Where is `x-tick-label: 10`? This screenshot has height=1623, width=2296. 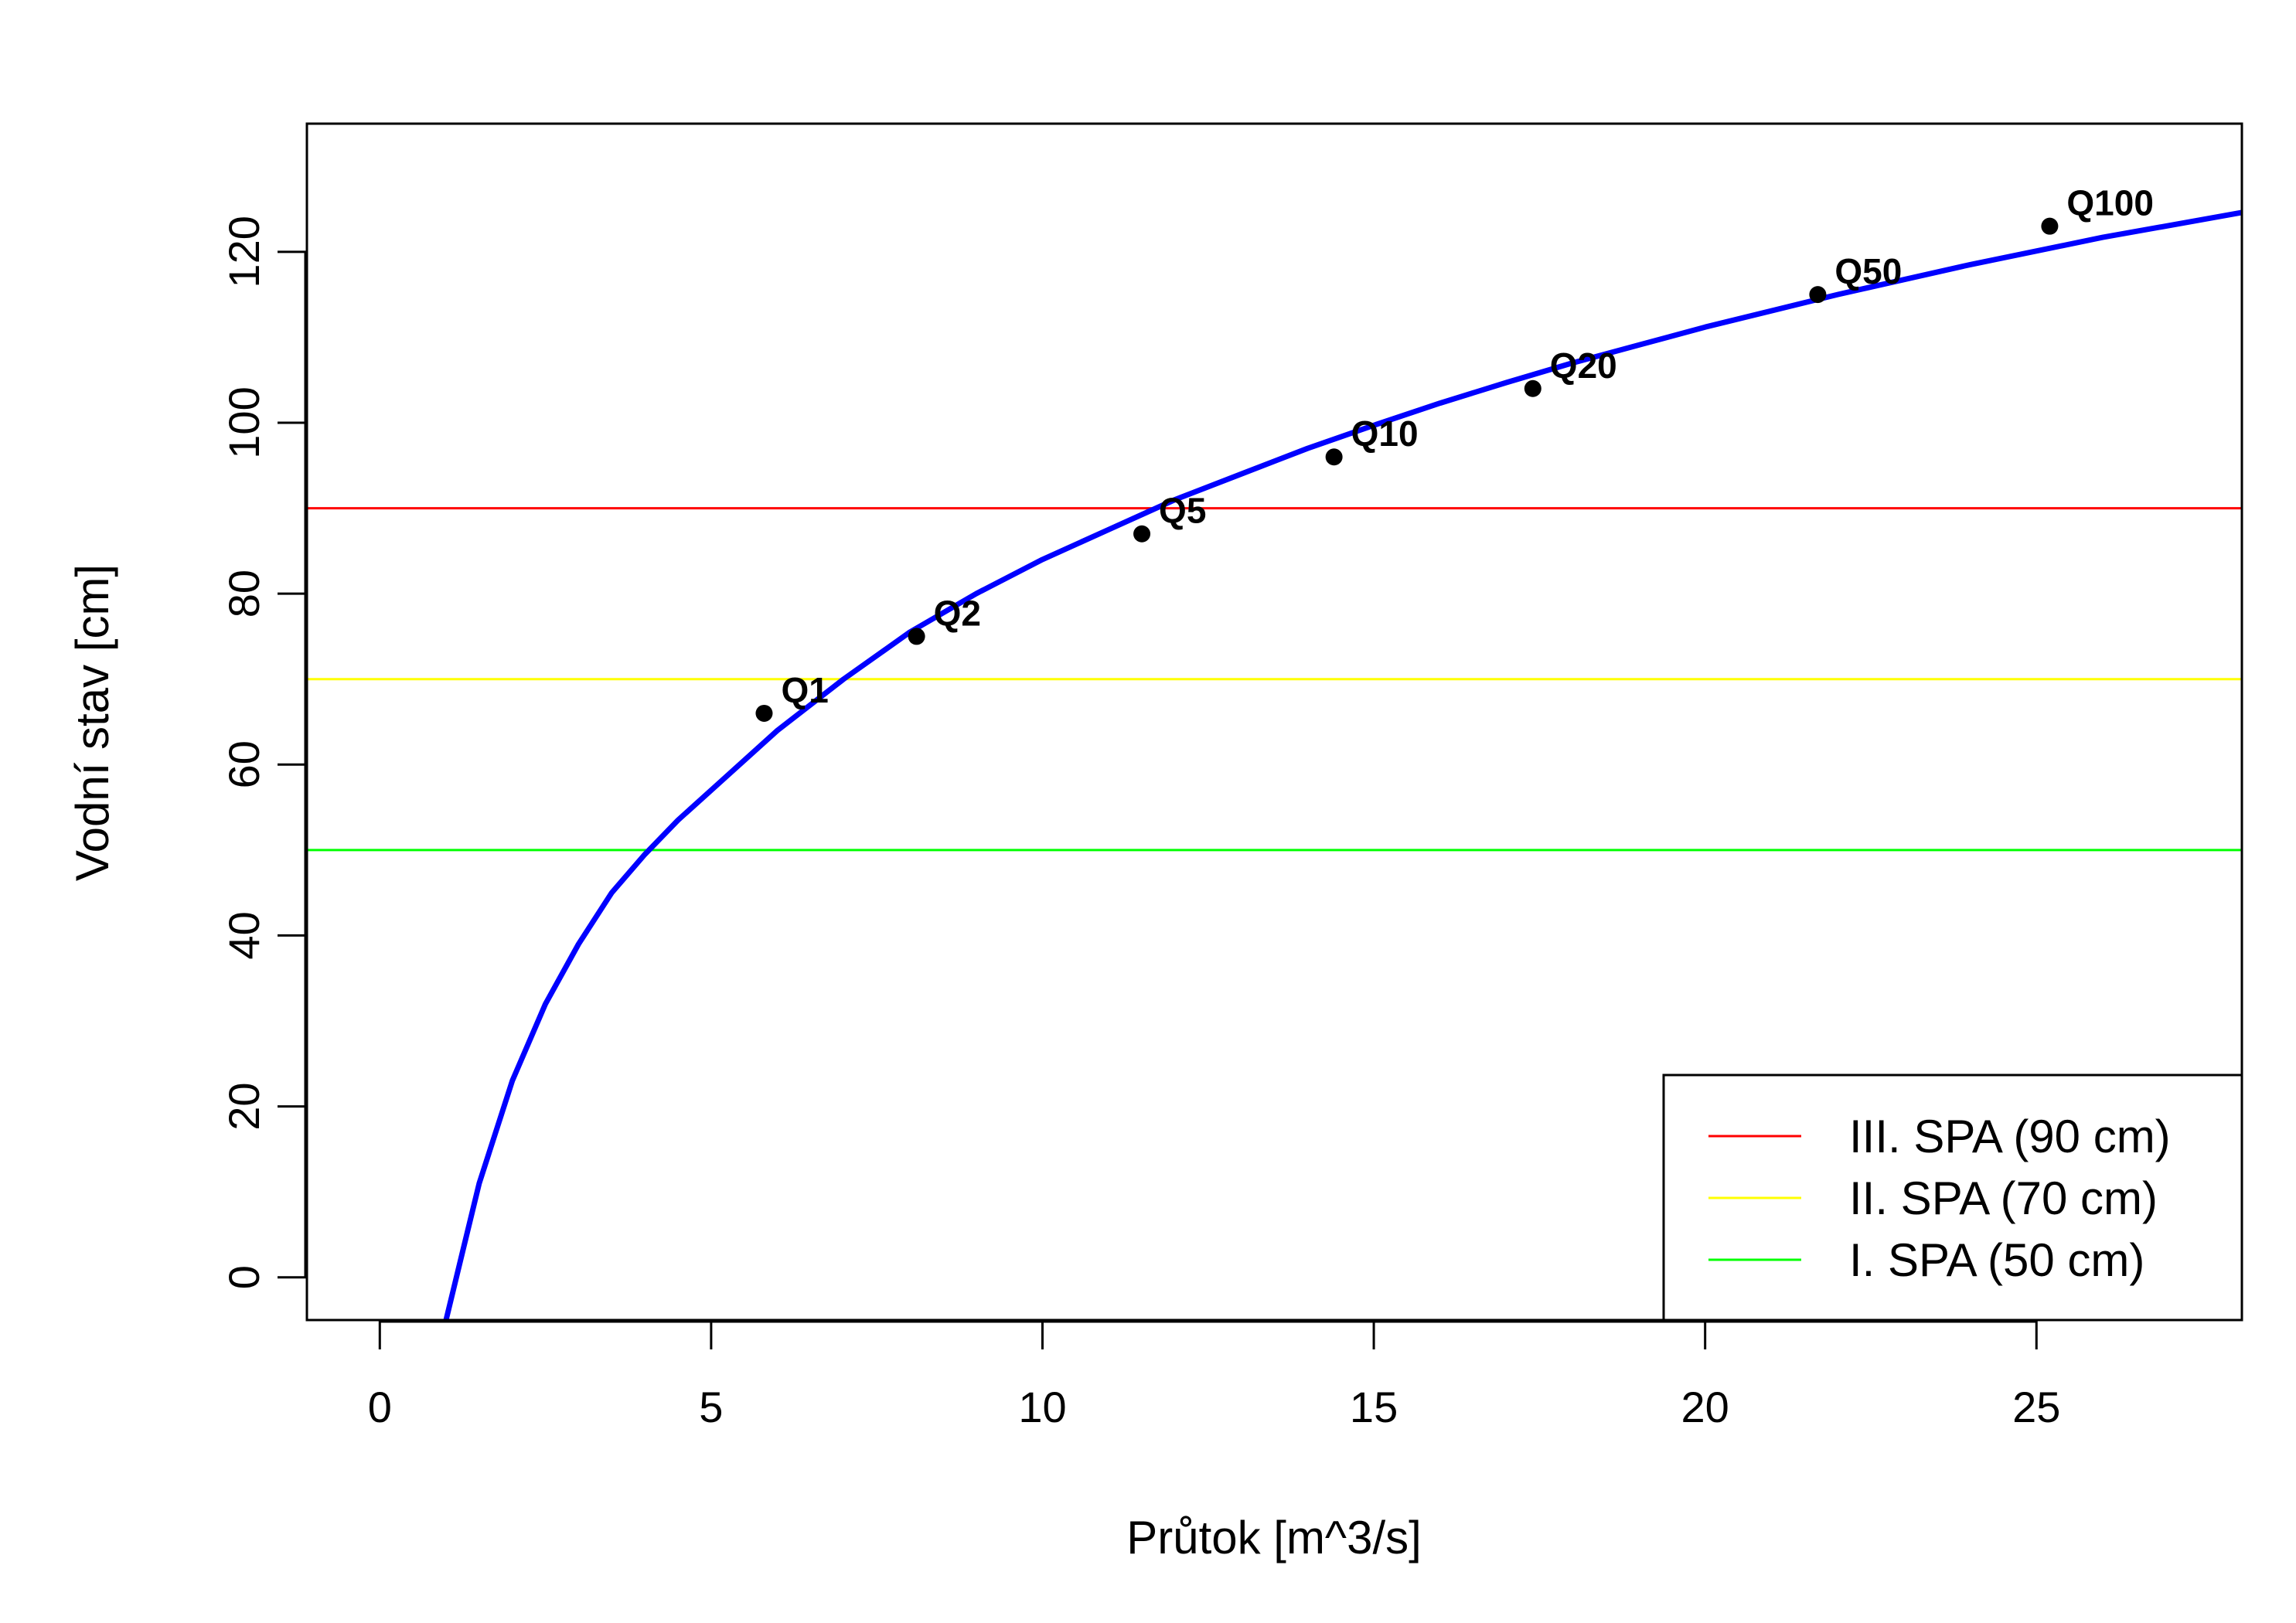 x-tick-label: 10 is located at coordinates (1042, 1407).